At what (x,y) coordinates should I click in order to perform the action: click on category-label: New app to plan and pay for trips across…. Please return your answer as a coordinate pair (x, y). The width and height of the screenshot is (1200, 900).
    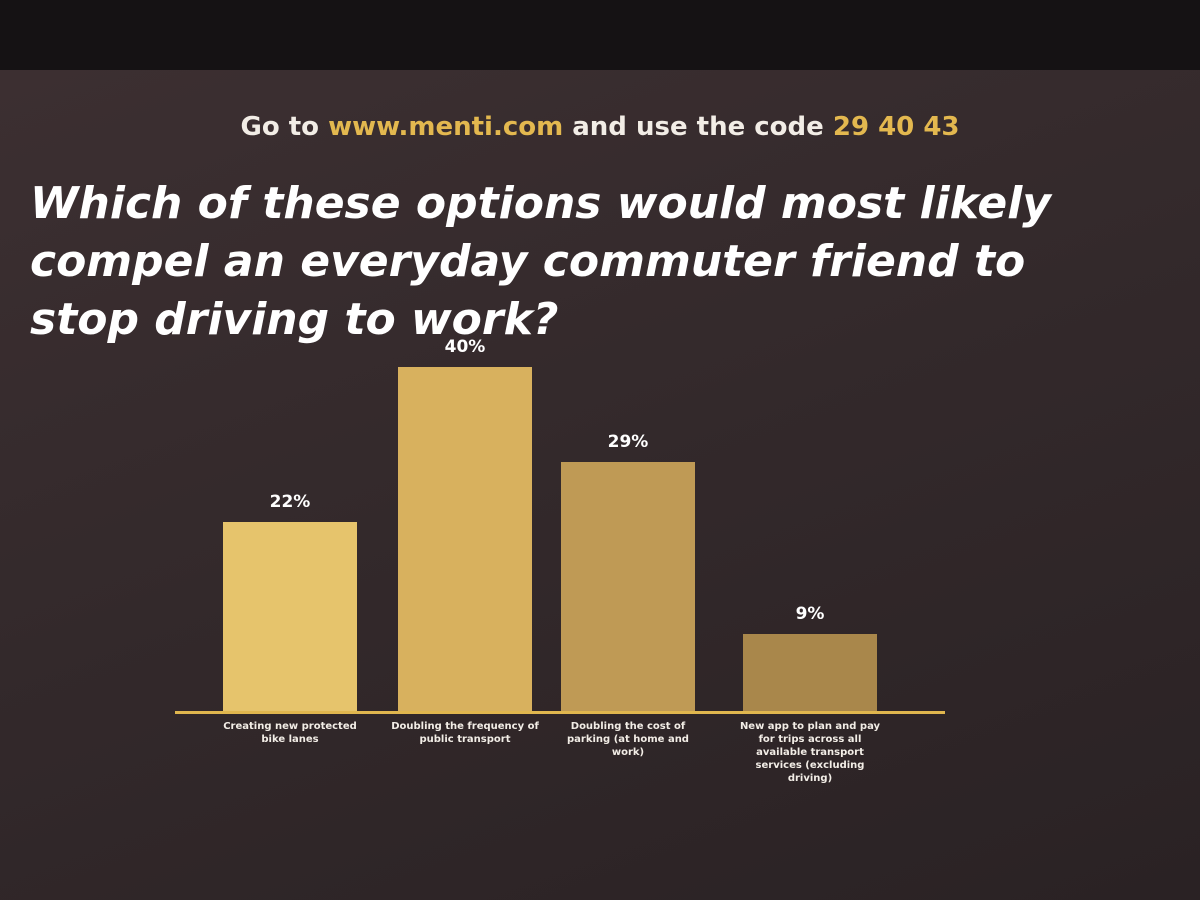
    Looking at the image, I should click on (810, 752).